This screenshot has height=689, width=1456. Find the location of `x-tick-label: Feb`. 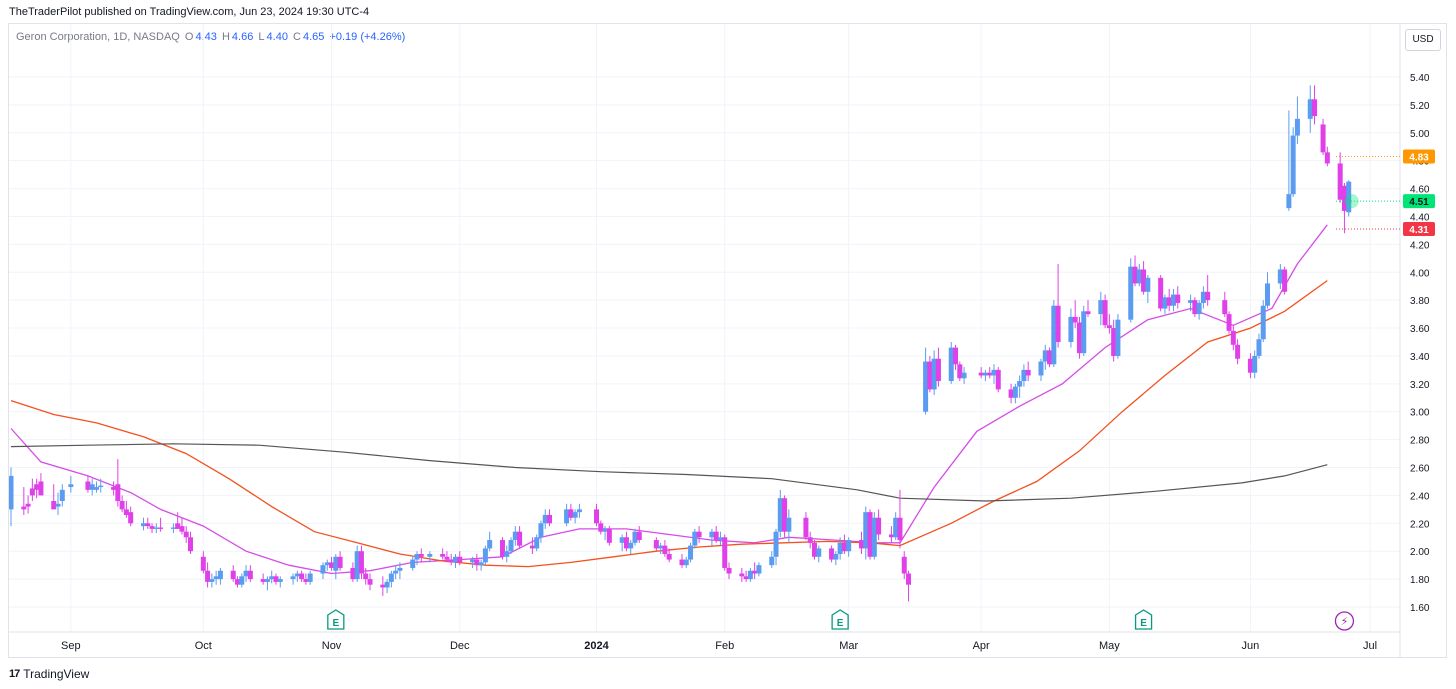

x-tick-label: Feb is located at coordinates (724, 646).